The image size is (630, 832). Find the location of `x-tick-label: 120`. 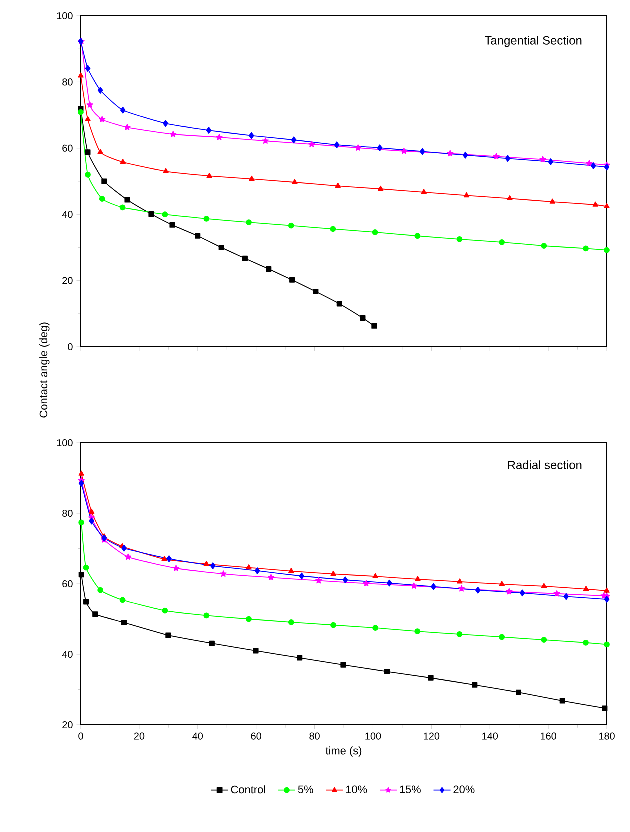

x-tick-label: 120 is located at coordinates (432, 736).